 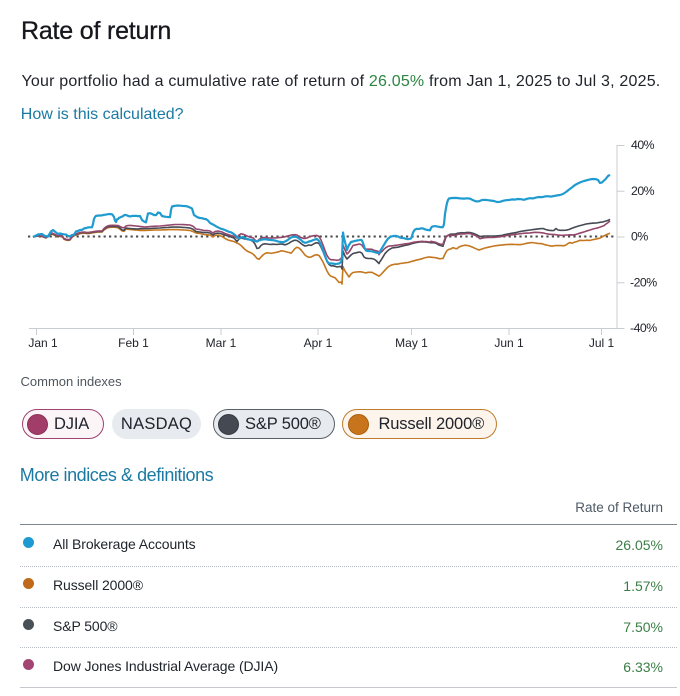 I want to click on svg-text: Jan 1, so click(x=43, y=343).